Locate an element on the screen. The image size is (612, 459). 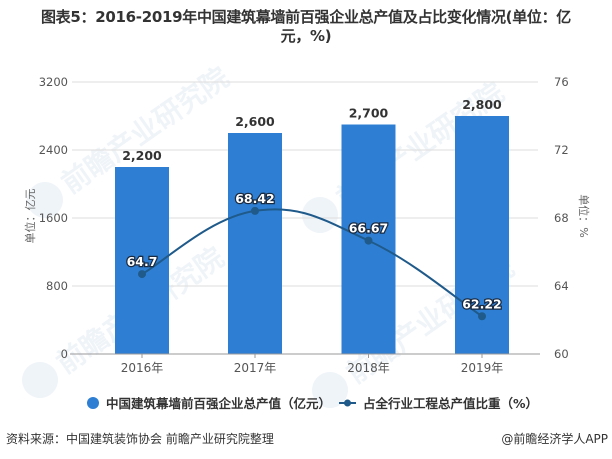
bar-value-labels: 2,200 2,600 2,700 2,800 is located at coordinates (312, 130).